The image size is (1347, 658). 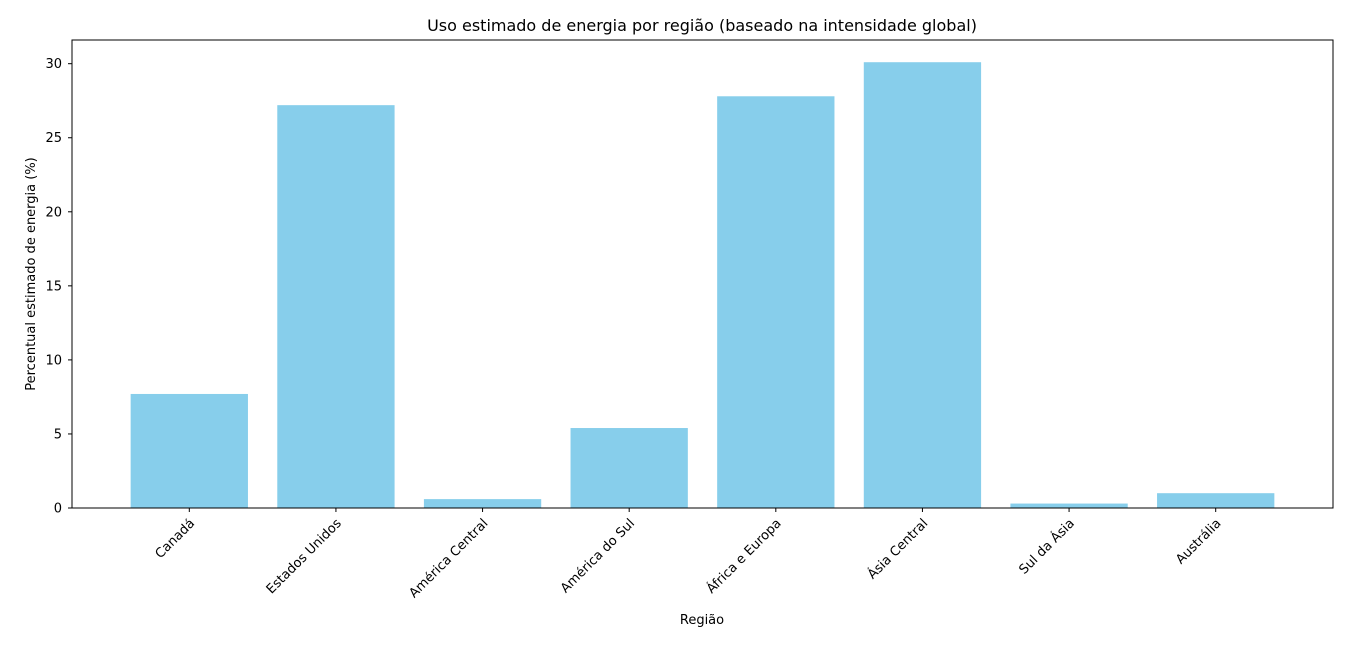 What do you see at coordinates (304, 556) in the screenshot?
I see `x-tick-label: Estados Unidos` at bounding box center [304, 556].